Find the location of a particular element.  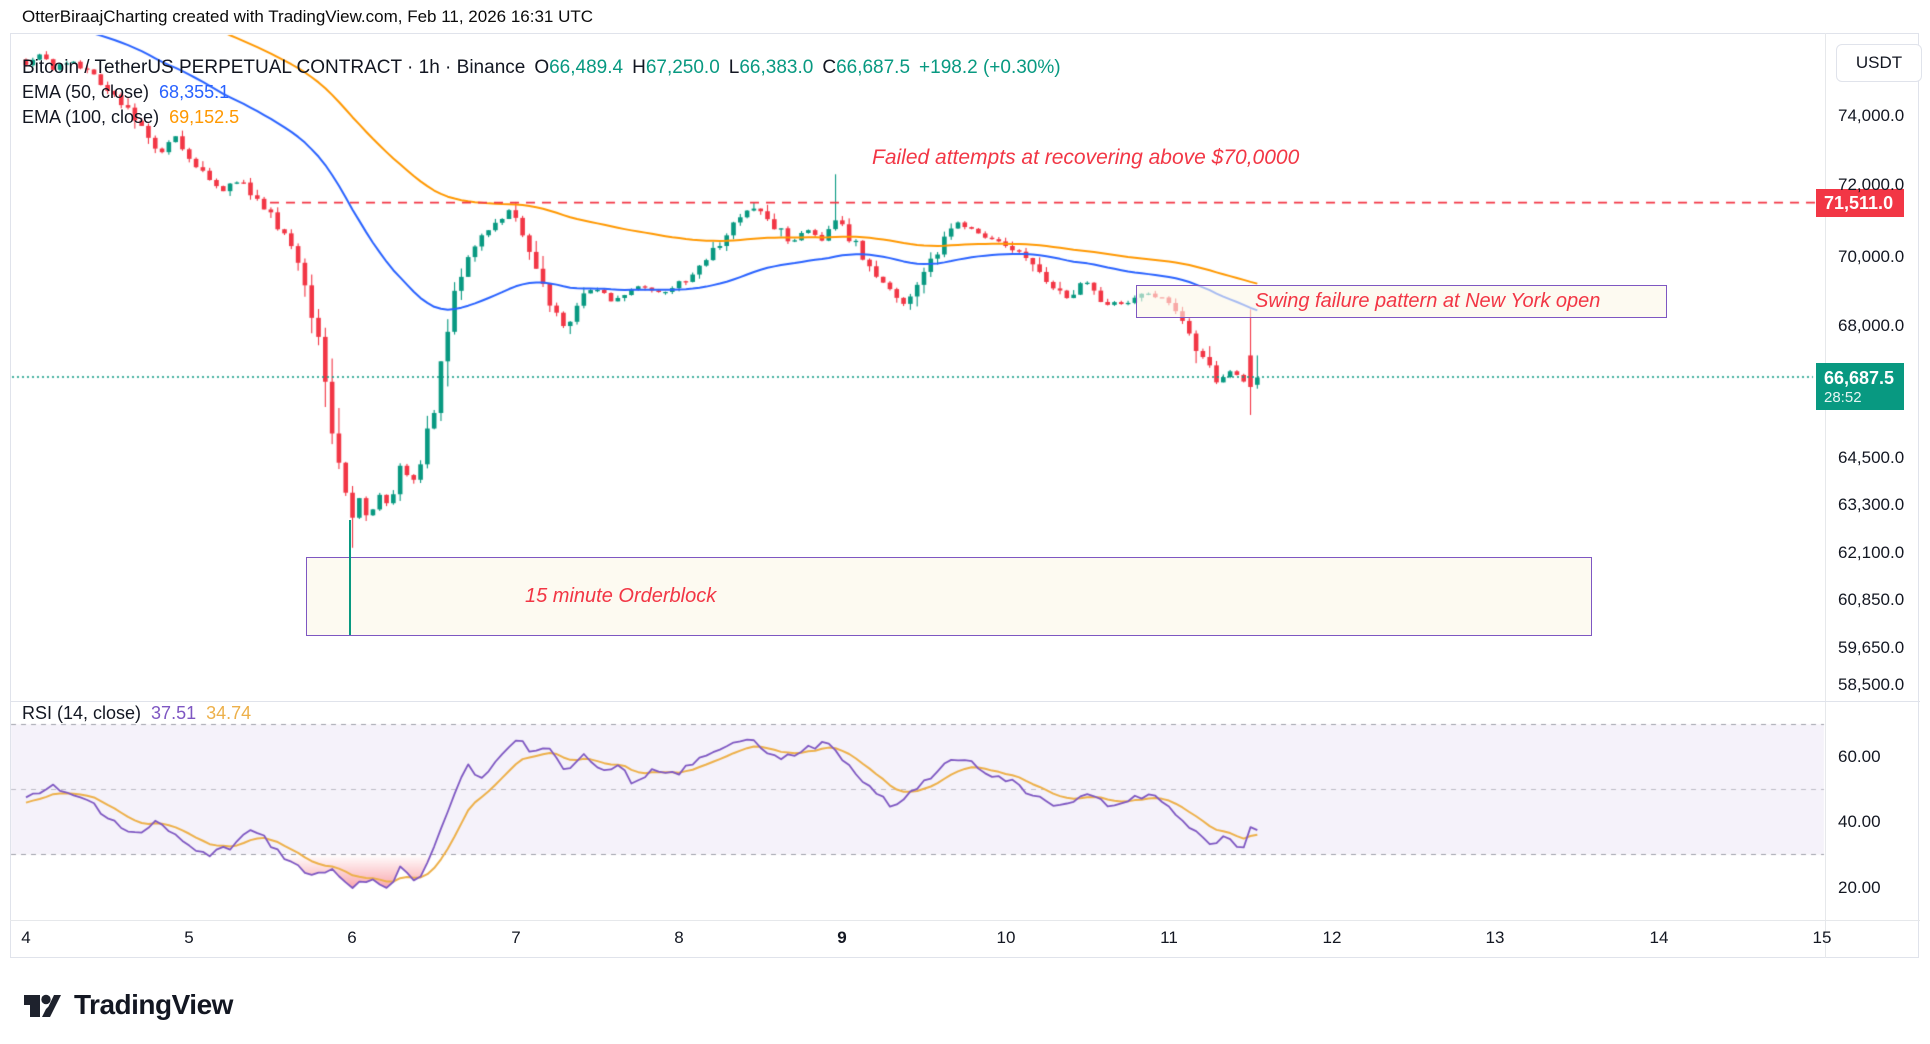

swing-failure-box: Swing failure pattern at New York open is located at coordinates (1401, 301).